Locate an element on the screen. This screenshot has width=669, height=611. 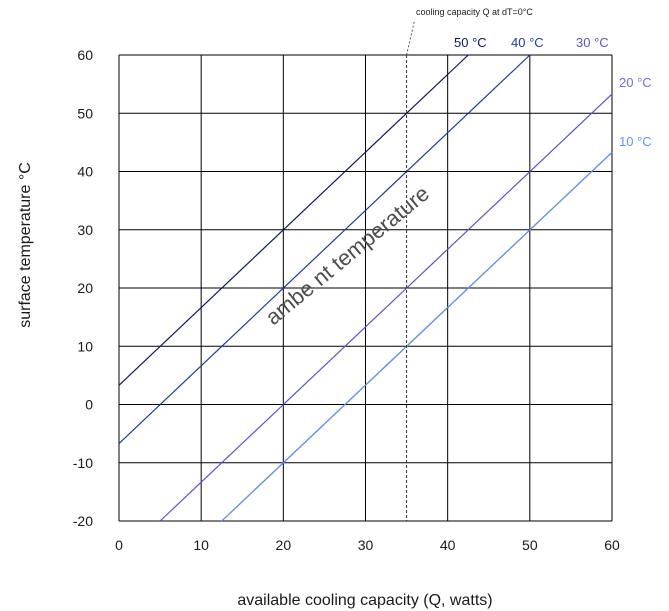
series-label: 50 °C is located at coordinates (470, 42).